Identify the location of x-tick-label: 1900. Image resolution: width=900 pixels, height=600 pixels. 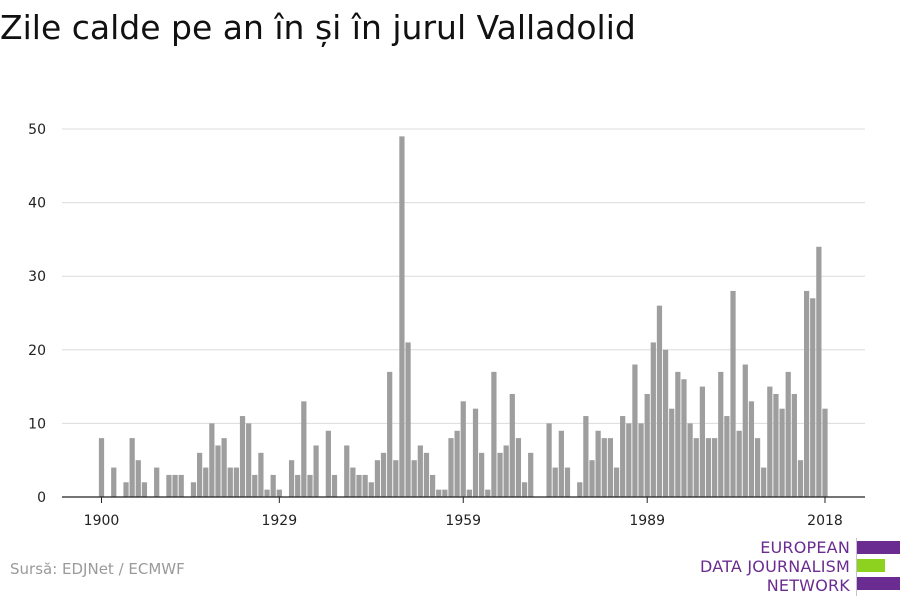
(102, 521).